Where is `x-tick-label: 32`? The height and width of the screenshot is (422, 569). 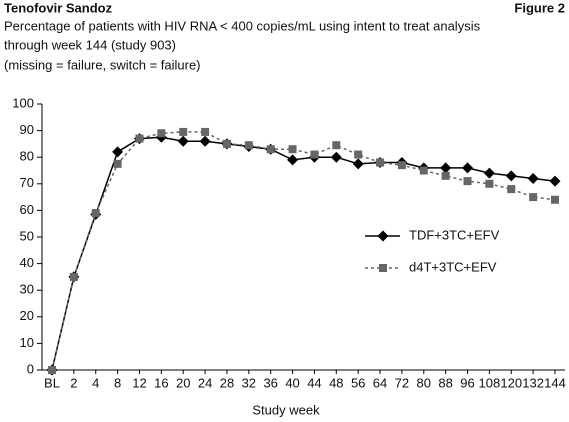
x-tick-label: 32 is located at coordinates (249, 382).